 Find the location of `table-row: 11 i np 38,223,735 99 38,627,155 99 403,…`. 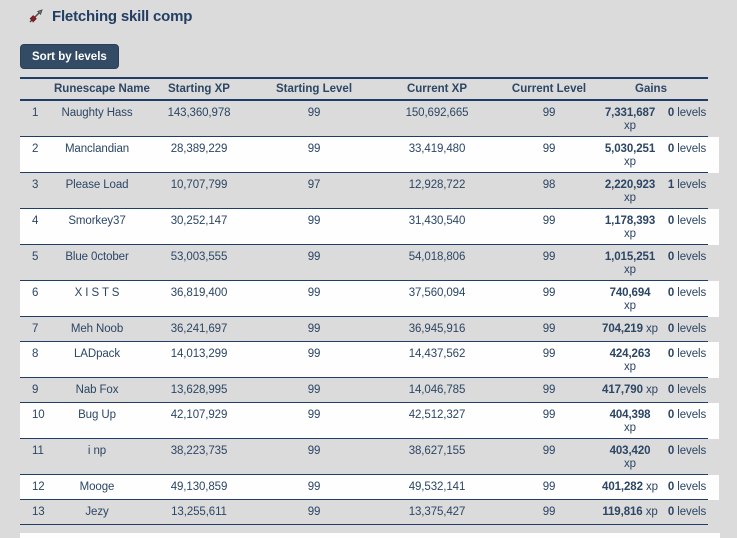

table-row: 11 i np 38,223,735 99 38,627,155 99 403,… is located at coordinates (369, 456).